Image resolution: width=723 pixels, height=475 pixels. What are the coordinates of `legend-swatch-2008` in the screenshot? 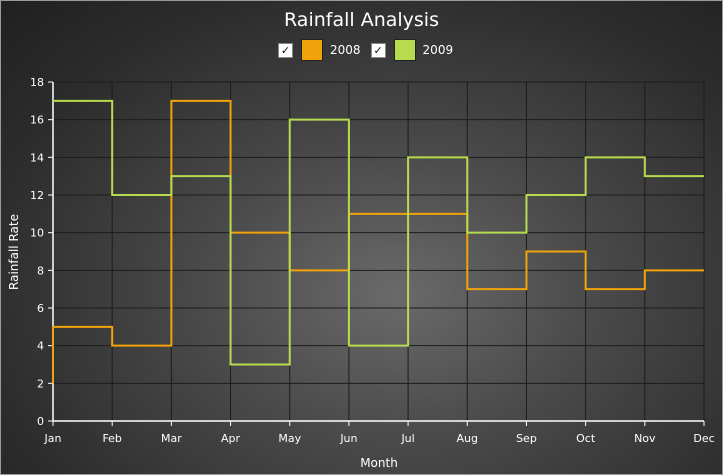 It's located at (312, 50).